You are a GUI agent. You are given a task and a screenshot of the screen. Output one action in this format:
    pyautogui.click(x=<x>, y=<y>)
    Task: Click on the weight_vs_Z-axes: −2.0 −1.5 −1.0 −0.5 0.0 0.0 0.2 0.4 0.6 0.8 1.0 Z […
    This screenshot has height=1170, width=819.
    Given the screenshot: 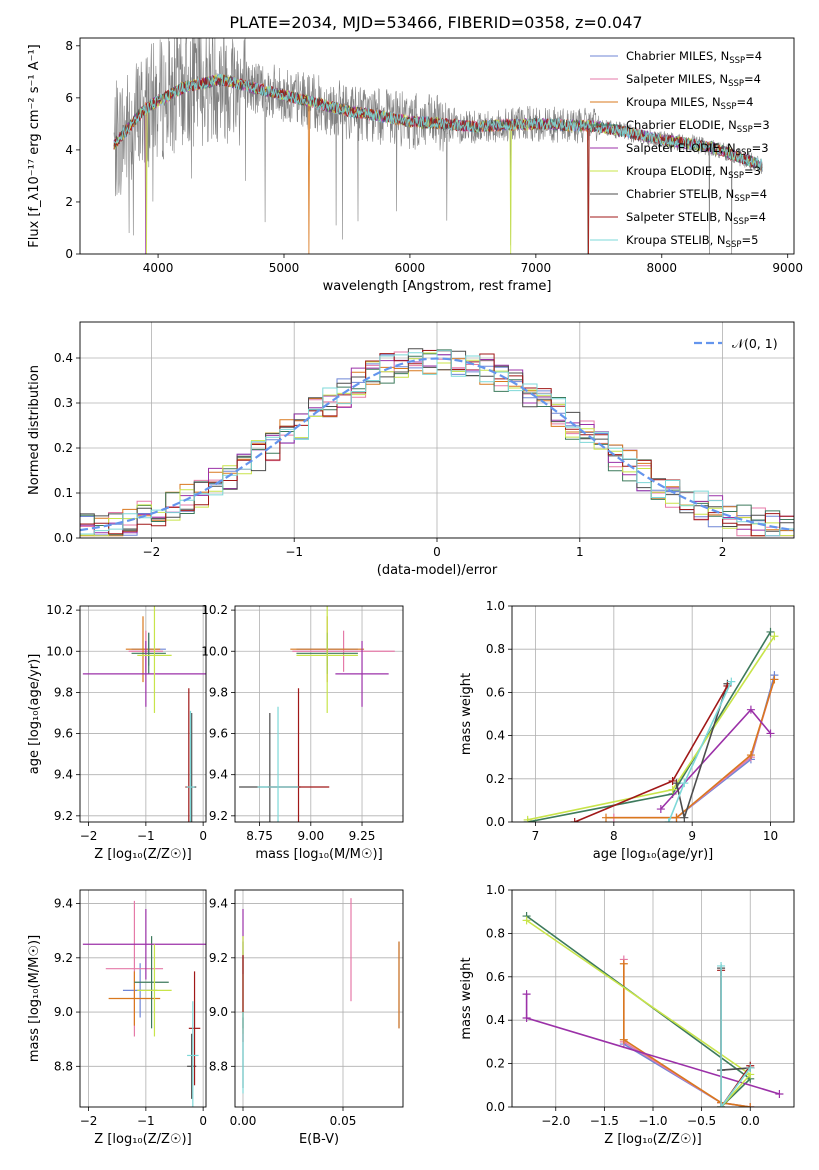 What is the action you would take?
    pyautogui.click(x=627, y=1015)
    